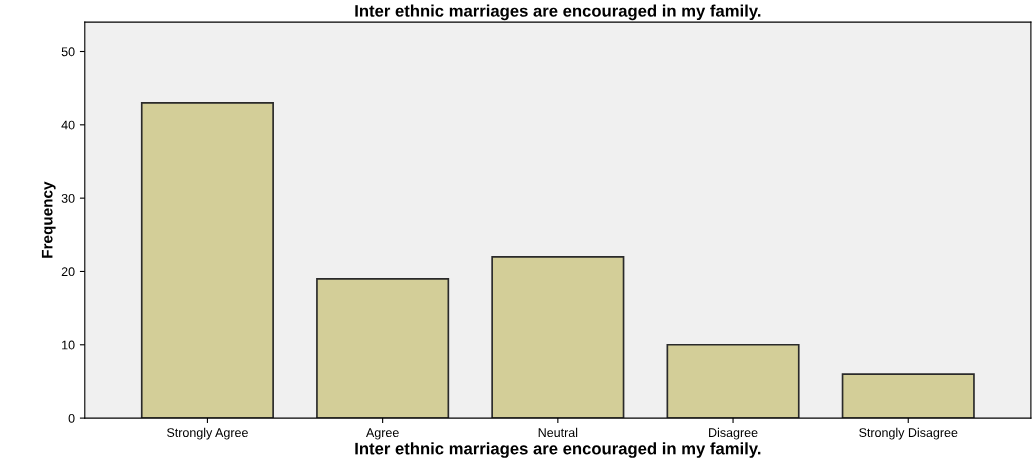 The width and height of the screenshot is (1034, 462). I want to click on x-tick-label: Strongly Disagree, so click(908, 433).